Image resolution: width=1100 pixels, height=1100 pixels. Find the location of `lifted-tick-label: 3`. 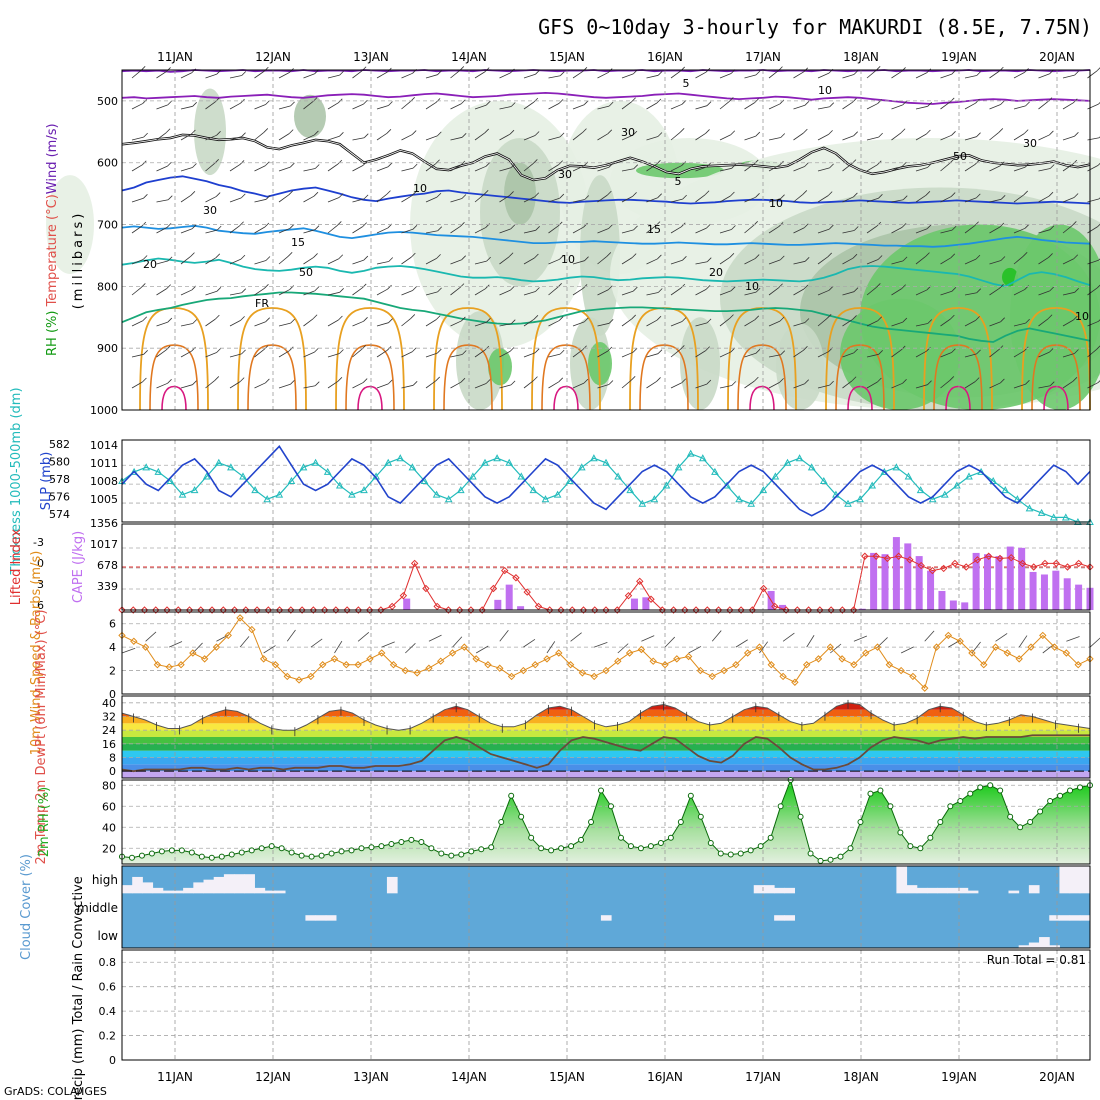

lifted-tick-label: 3 is located at coordinates (40, 584).